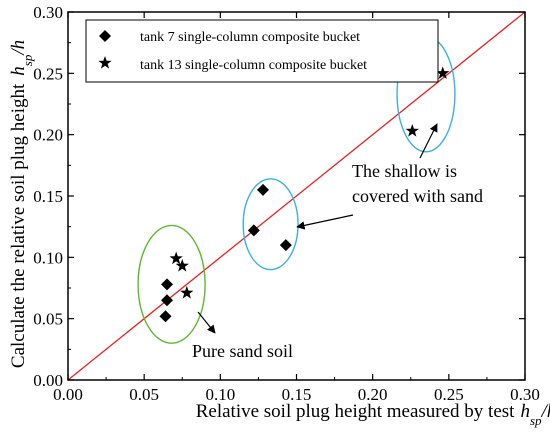 This screenshot has height=440, width=550. What do you see at coordinates (48, 380) in the screenshot?
I see `y-tick-label: 0.00` at bounding box center [48, 380].